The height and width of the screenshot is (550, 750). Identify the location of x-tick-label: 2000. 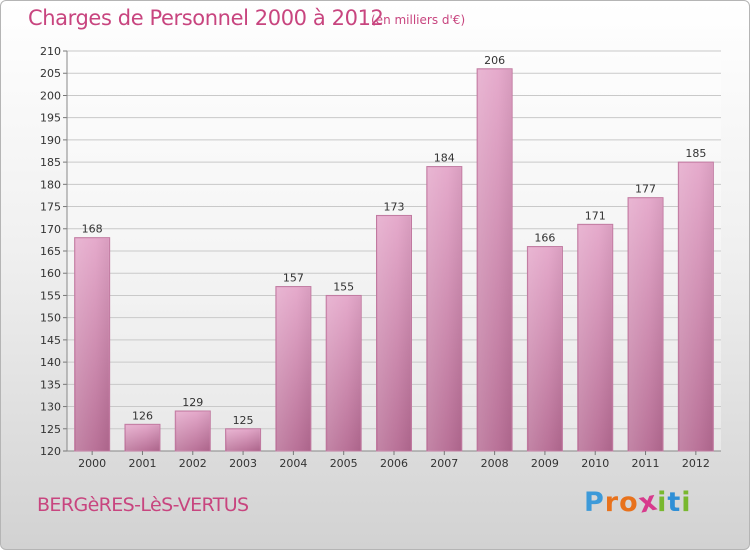
(92, 463).